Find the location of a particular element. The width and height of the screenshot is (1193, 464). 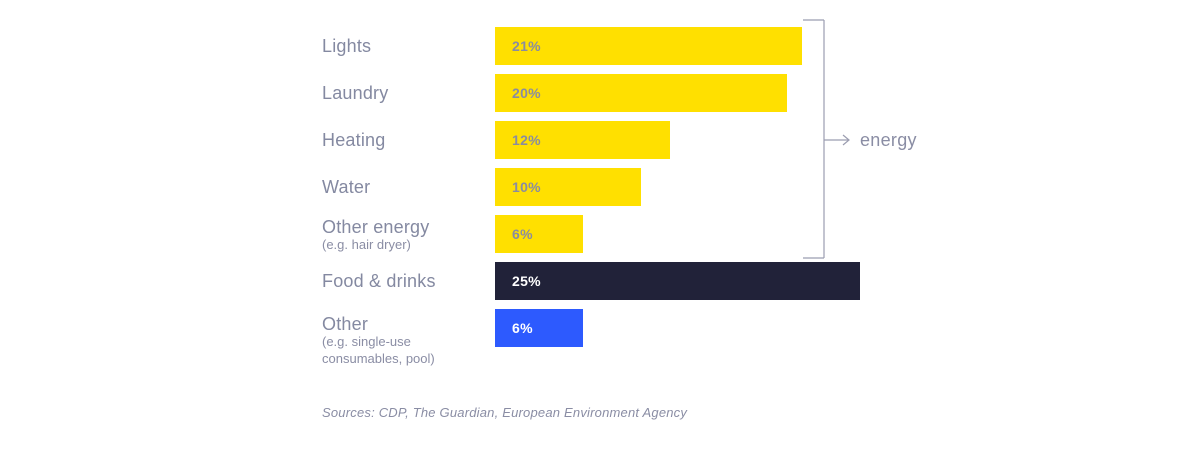

bar-laundry: 20% is located at coordinates (641, 93).